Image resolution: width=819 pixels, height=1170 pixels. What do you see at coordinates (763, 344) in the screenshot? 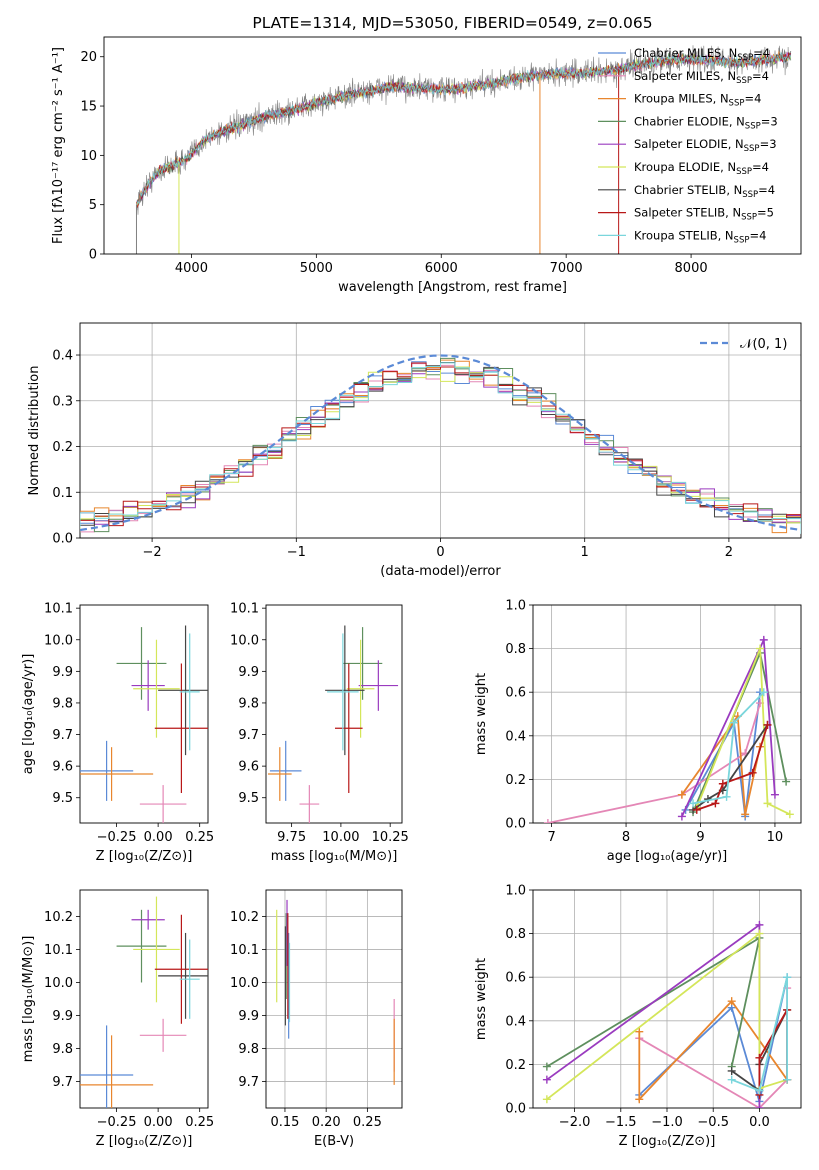
I see `legend-entry: 𝒩(0, 1)` at bounding box center [763, 344].